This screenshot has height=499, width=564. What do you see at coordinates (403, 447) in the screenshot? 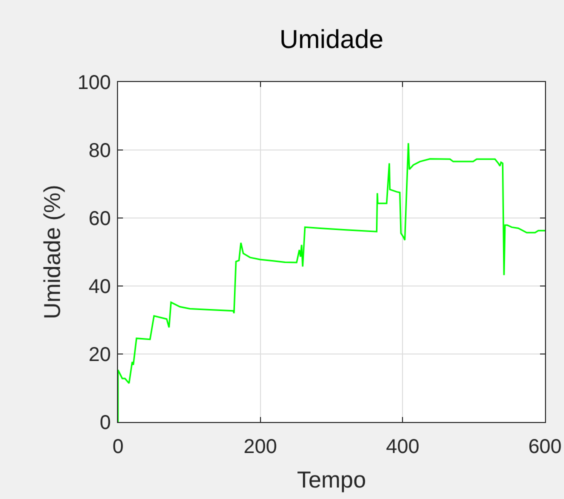
I see `x-tick-label: 400` at bounding box center [403, 447].